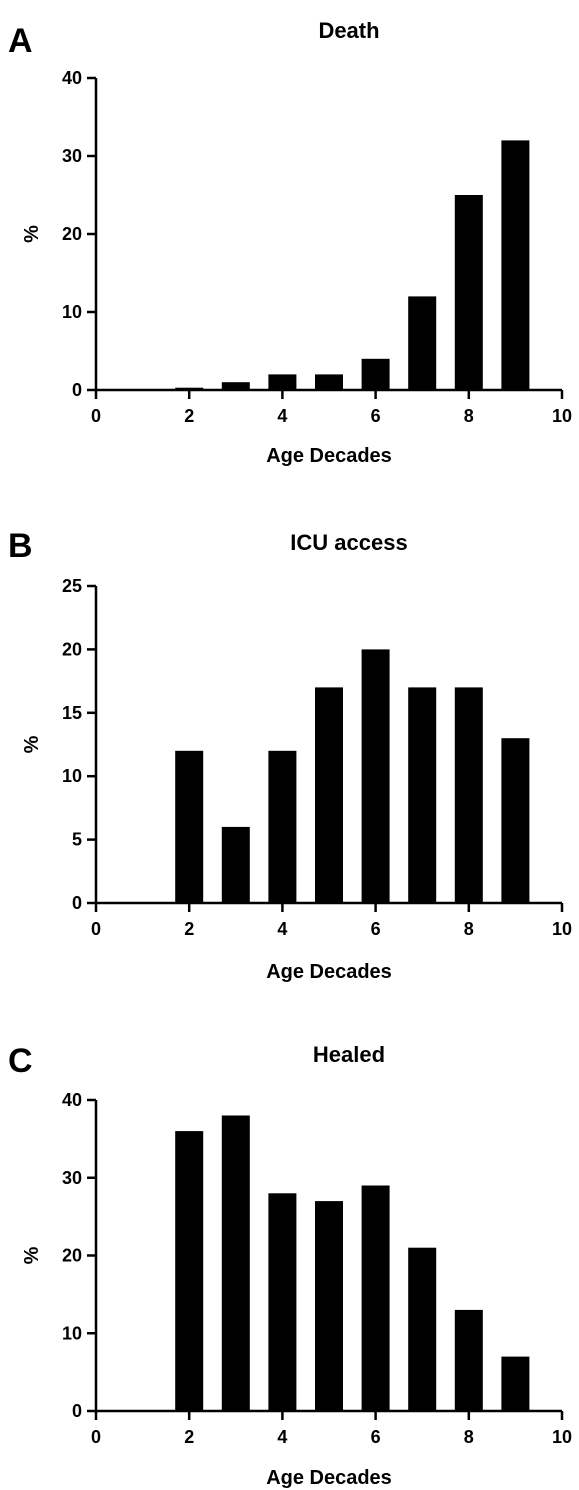  I want to click on chart-title: Healed, so click(349, 1054).